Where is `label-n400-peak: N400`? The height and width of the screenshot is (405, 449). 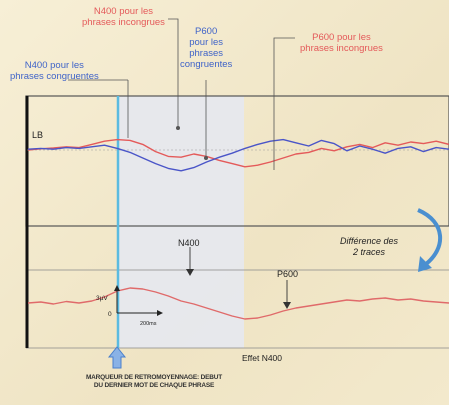 label-n400-peak: N400 is located at coordinates (189, 243).